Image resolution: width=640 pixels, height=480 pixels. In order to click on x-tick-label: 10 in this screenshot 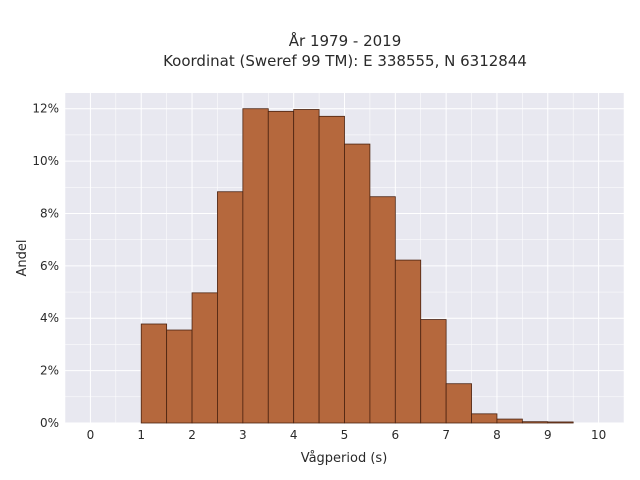, I will do `click(598, 435)`.